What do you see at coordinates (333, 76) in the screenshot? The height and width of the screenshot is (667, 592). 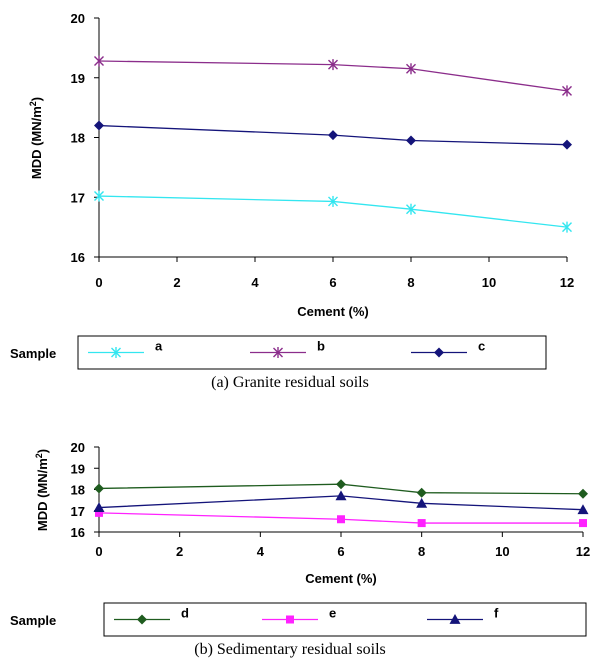 I see `chart-1-series-b-line` at bounding box center [333, 76].